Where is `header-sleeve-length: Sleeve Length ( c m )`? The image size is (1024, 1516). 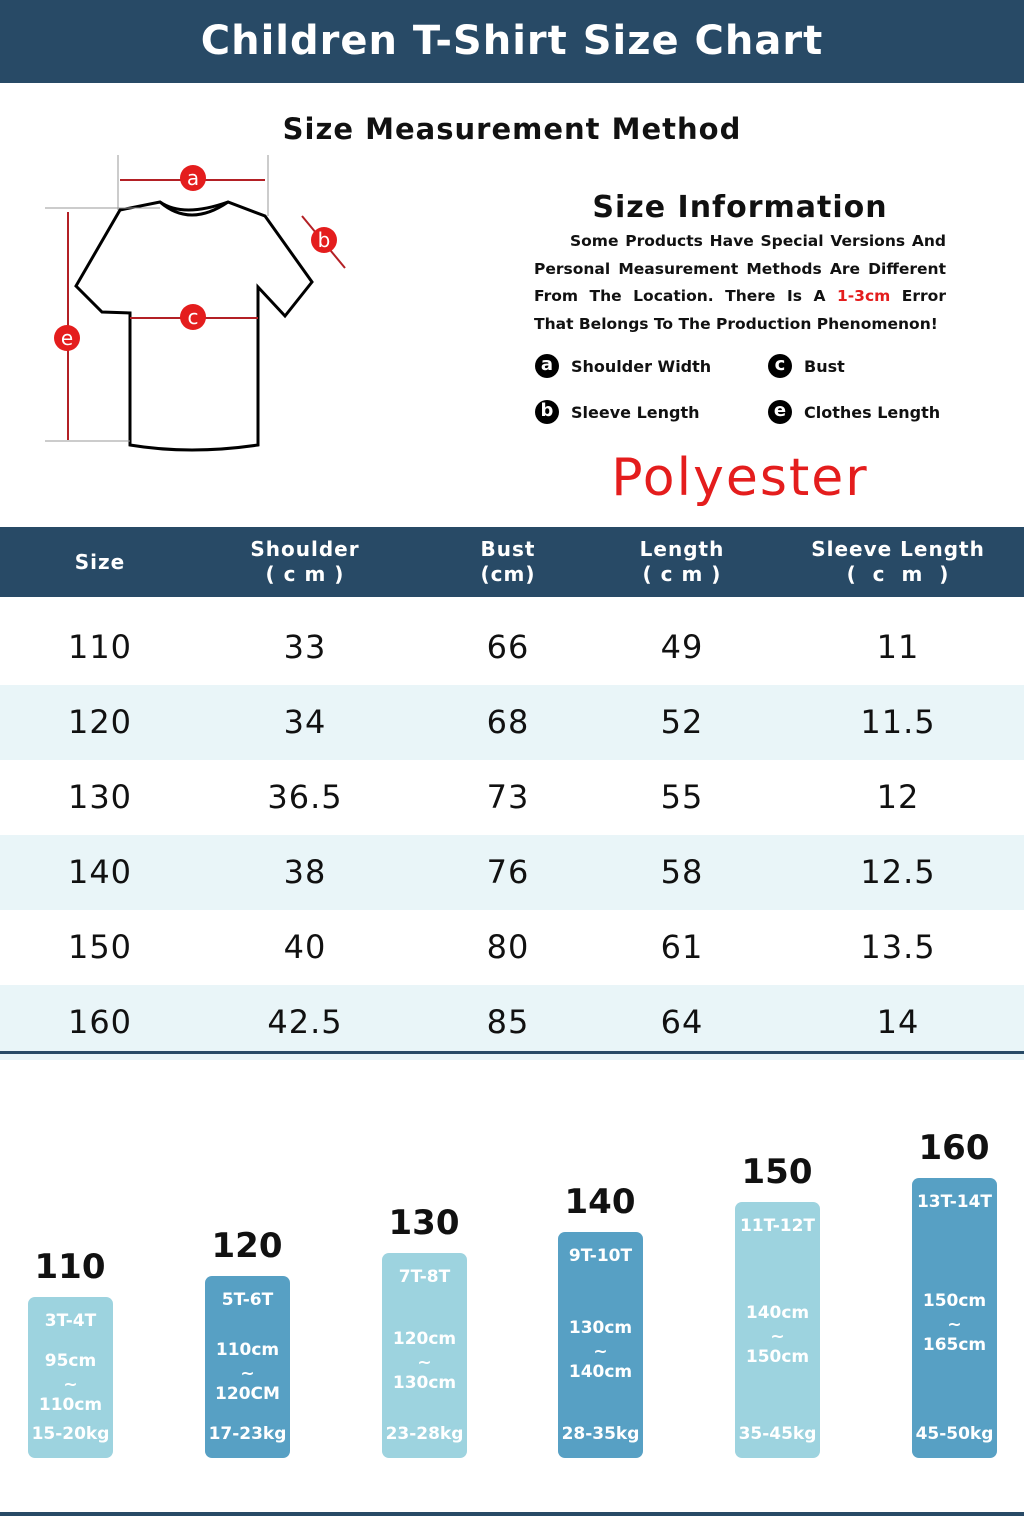
header-sleeve-length: Sleeve Length ( c m ) is located at coordinates (898, 561).